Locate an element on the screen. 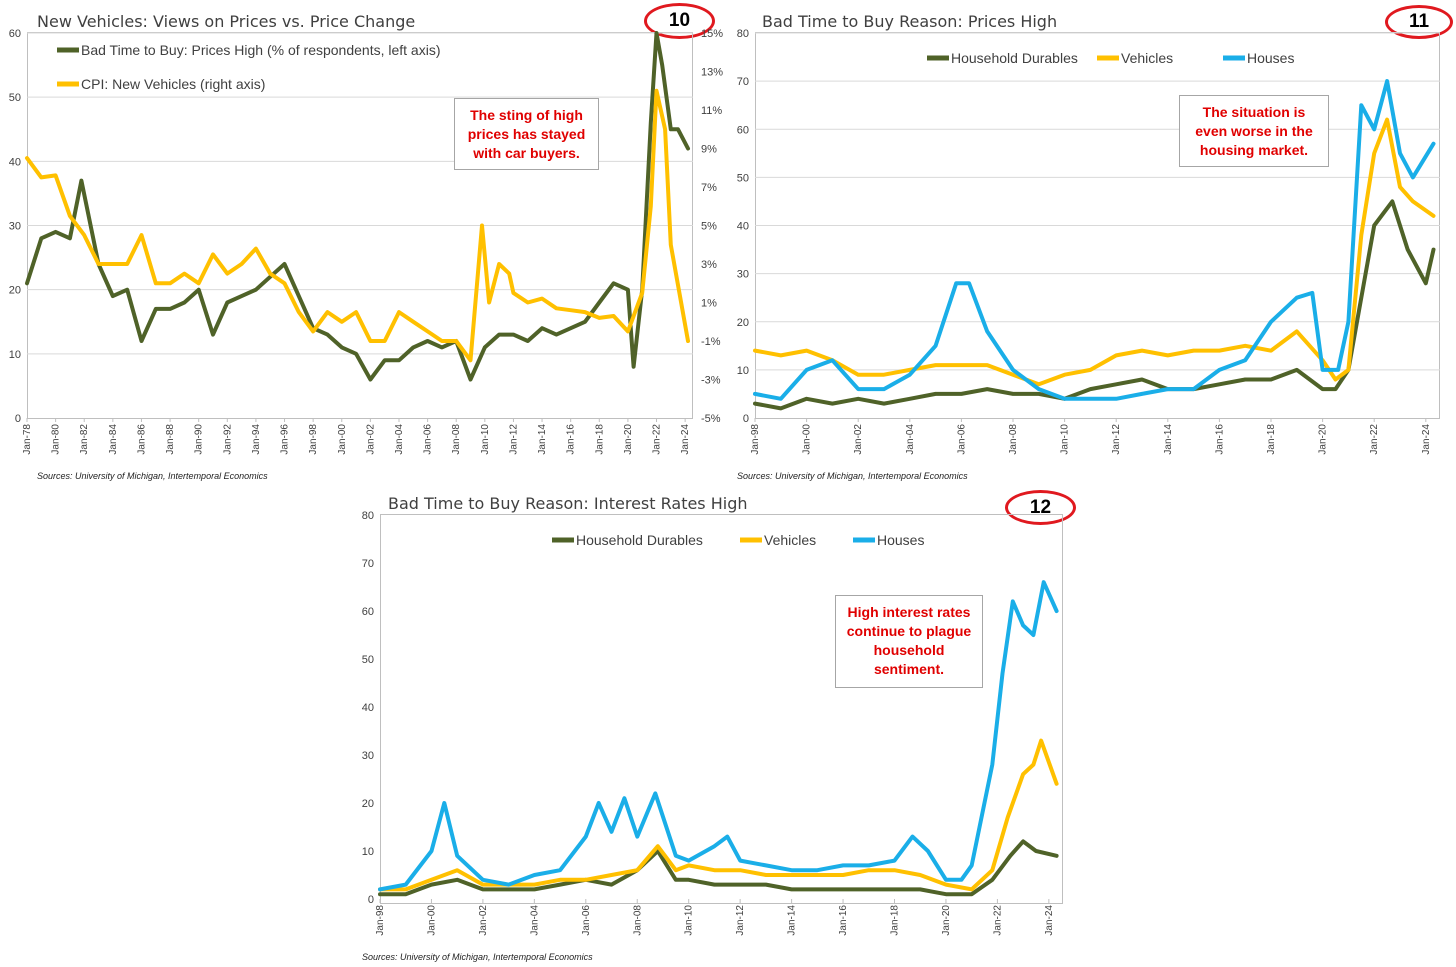 The image size is (1456, 967). series-line-cpi-new-vehicles-right-axis is located at coordinates (357, 225).